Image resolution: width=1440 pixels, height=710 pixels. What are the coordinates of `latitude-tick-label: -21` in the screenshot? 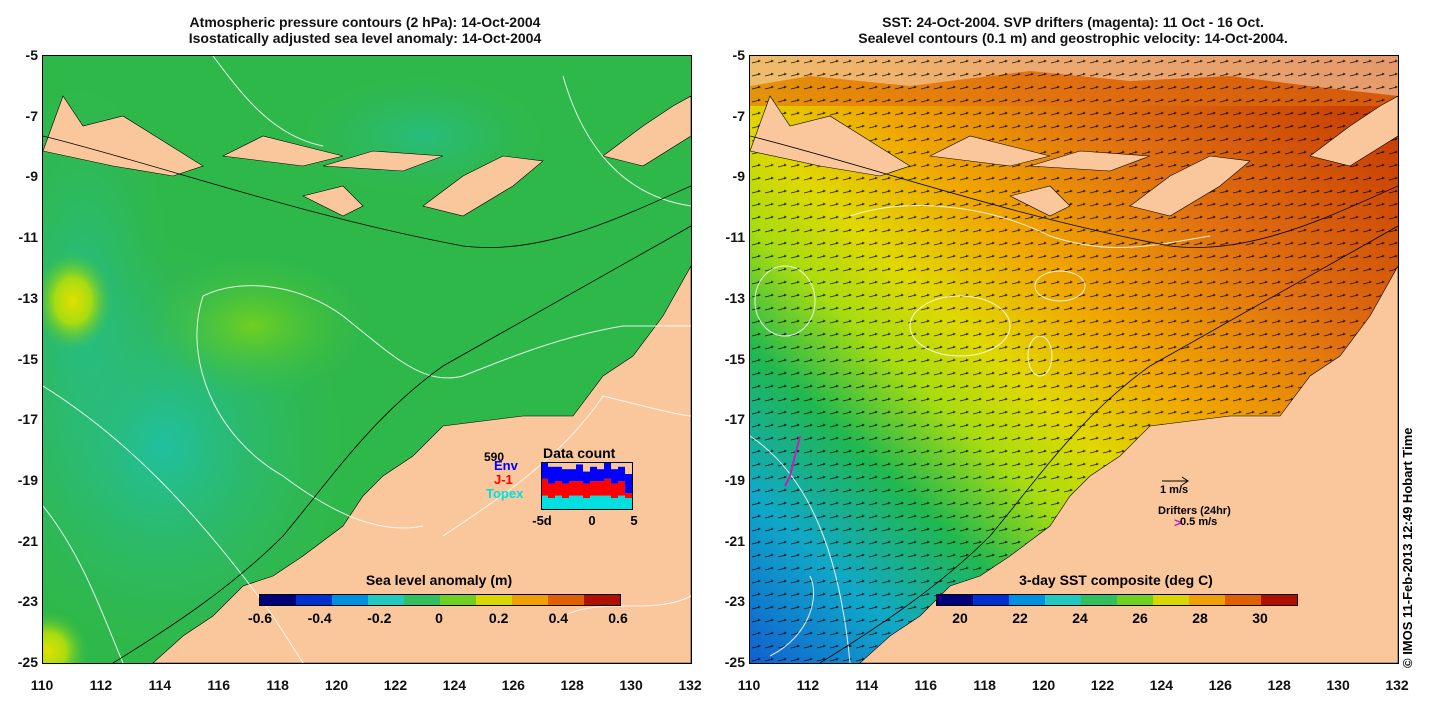 It's located at (734, 540).